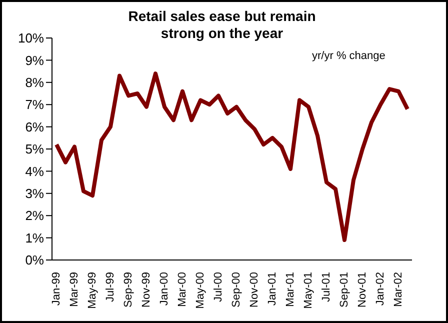 The width and height of the screenshot is (448, 323). I want to click on x-tick-label: Mar-99, so click(74, 289).